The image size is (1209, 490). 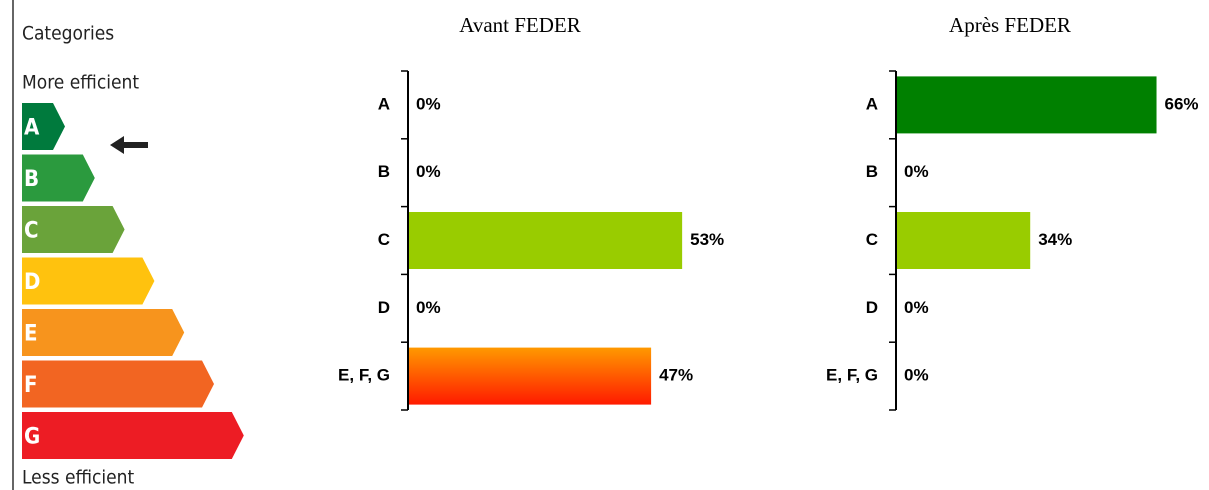 I want to click on class-letter: D, so click(x=32, y=282).